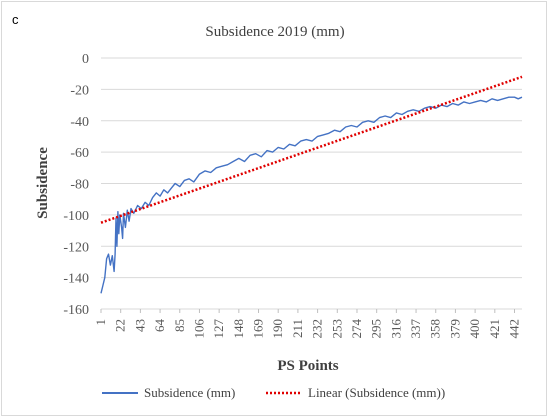 This screenshot has width=550, height=419. I want to click on x-tick-label: 211, so click(297, 328).